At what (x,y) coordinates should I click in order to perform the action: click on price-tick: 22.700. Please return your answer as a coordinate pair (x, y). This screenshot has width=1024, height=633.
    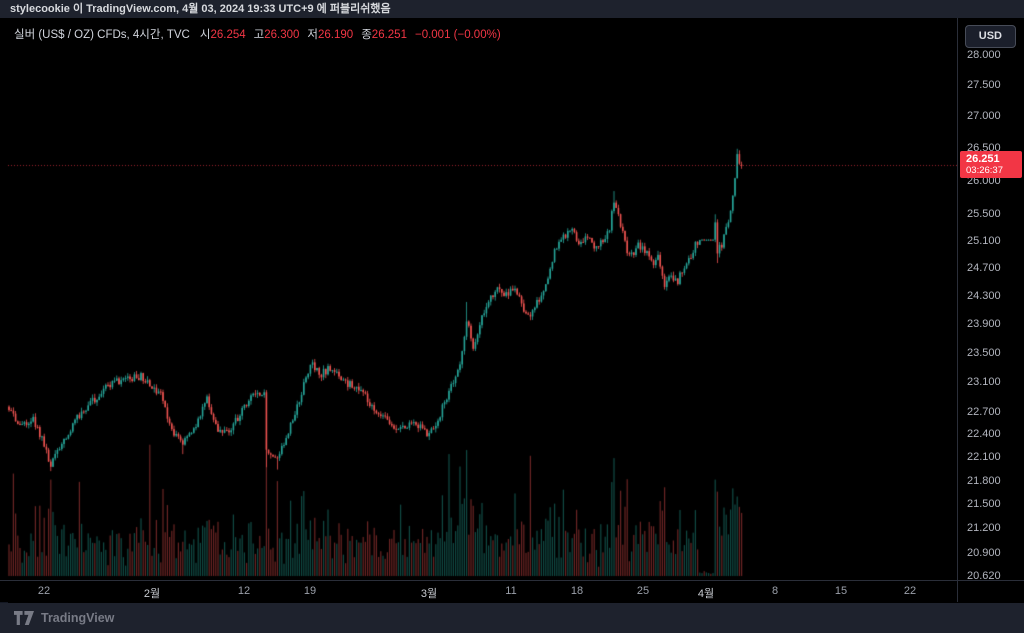
    Looking at the image, I should click on (984, 411).